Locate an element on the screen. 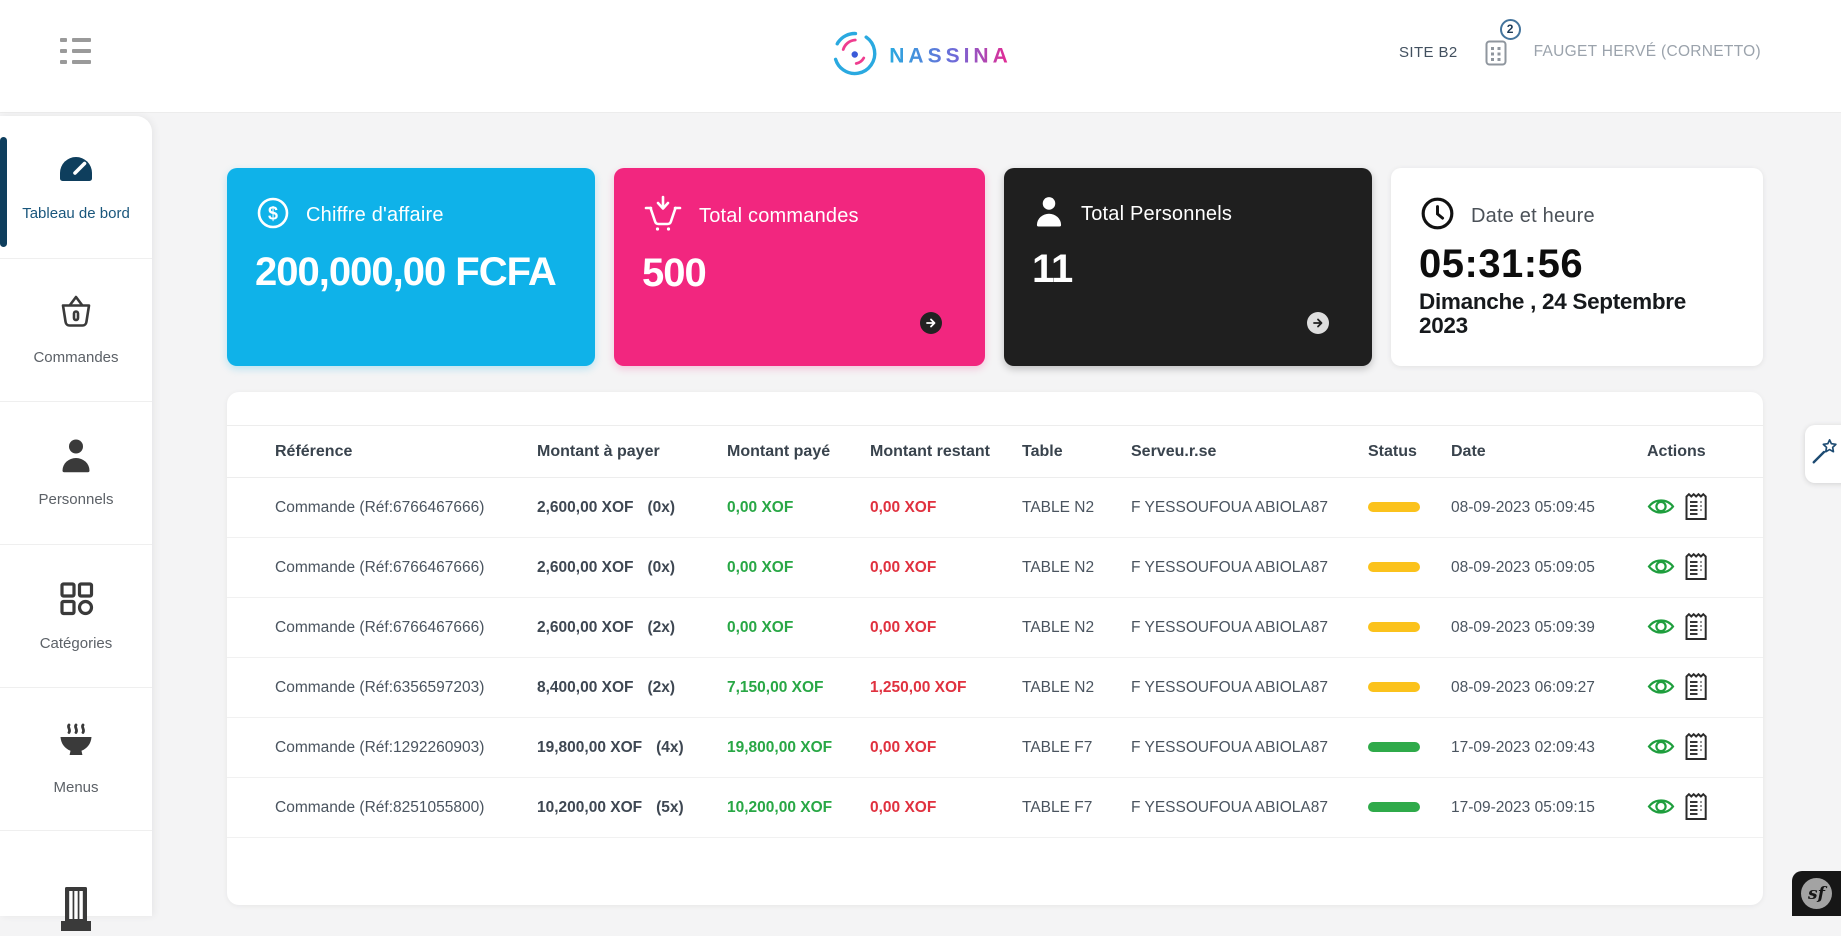  total-orders-value: 500 is located at coordinates (674, 273).